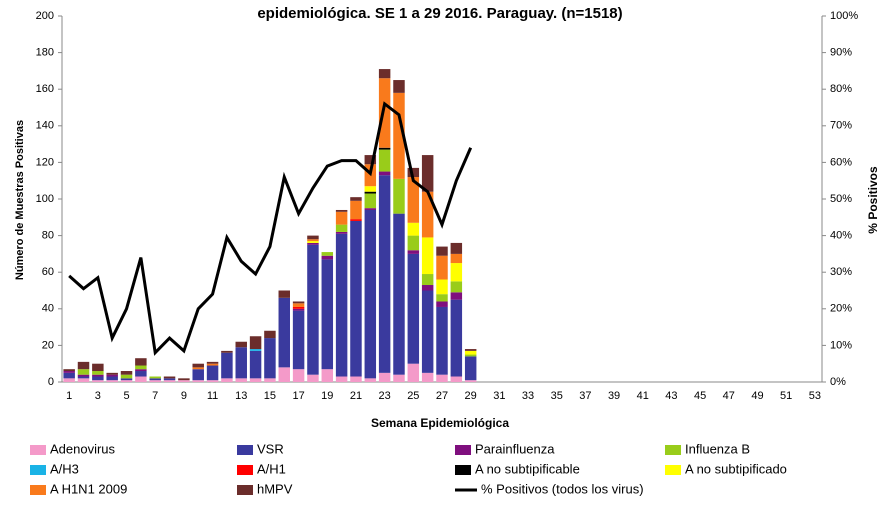  I want to click on x-tick-label: 37, so click(585, 396).